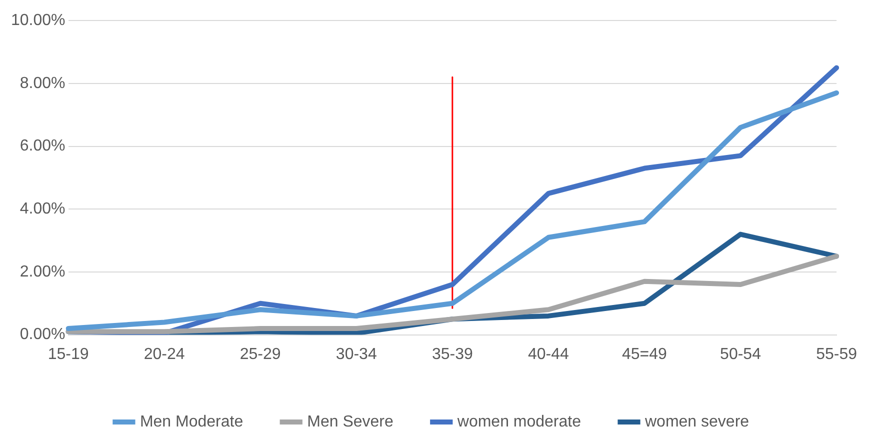 The width and height of the screenshot is (875, 448). Describe the element at coordinates (43, 209) in the screenshot. I see `y-tick-label: 4.00%` at that location.